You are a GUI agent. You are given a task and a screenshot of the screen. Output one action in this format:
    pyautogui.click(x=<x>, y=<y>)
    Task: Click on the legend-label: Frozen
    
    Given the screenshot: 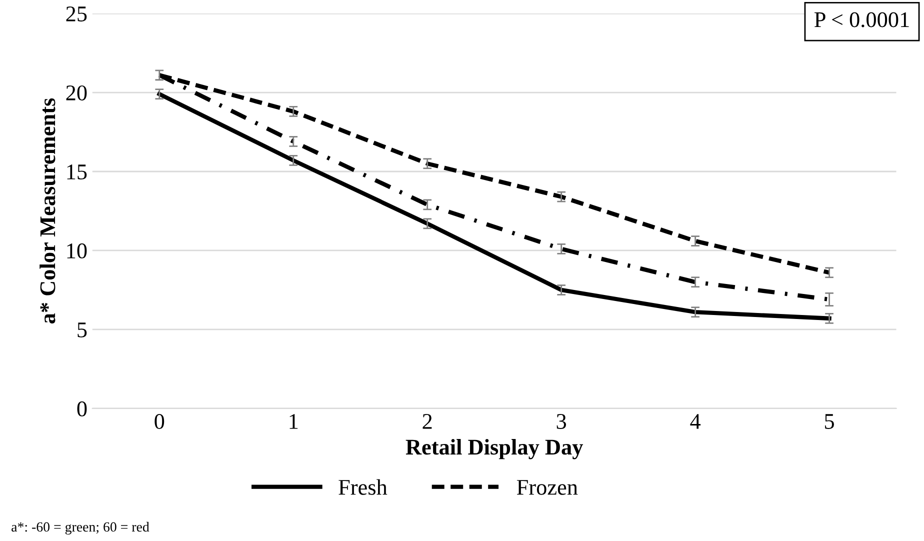 What is the action you would take?
    pyautogui.click(x=547, y=487)
    